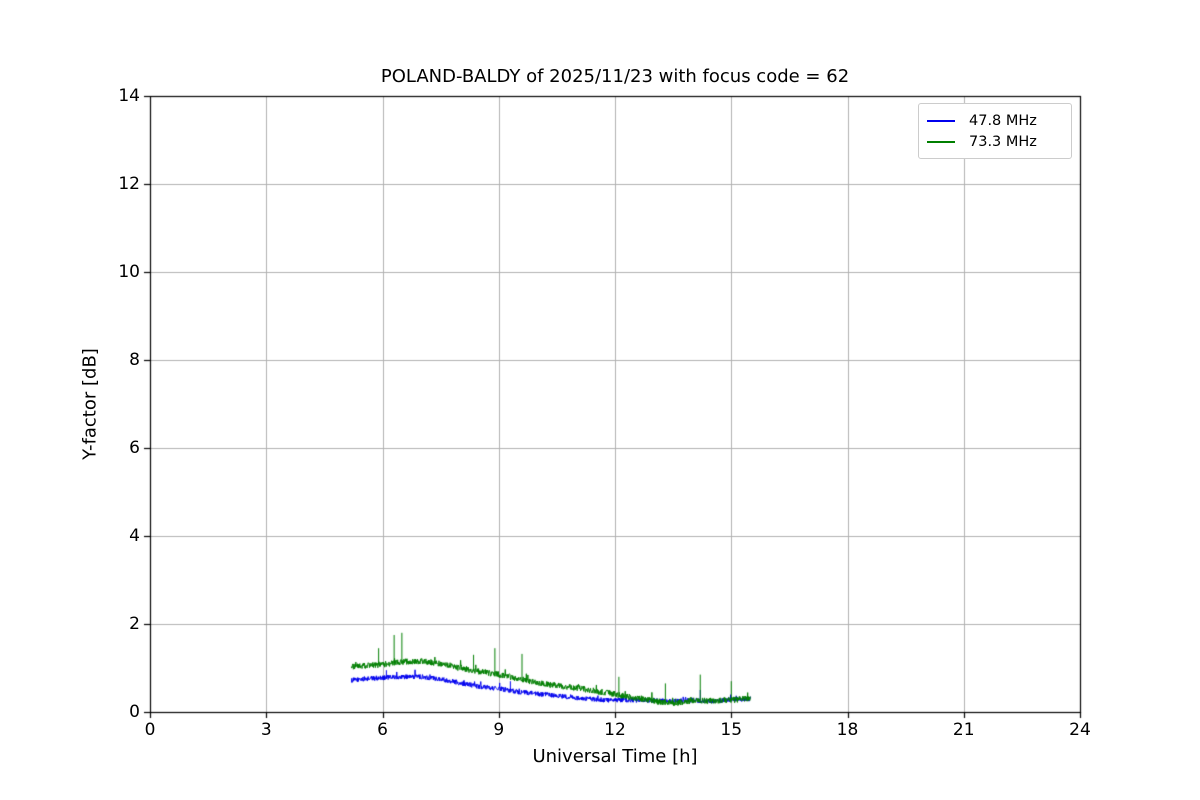 The image size is (1200, 800). Describe the element at coordinates (134, 624) in the screenshot. I see `y-tick-label: 2` at that location.